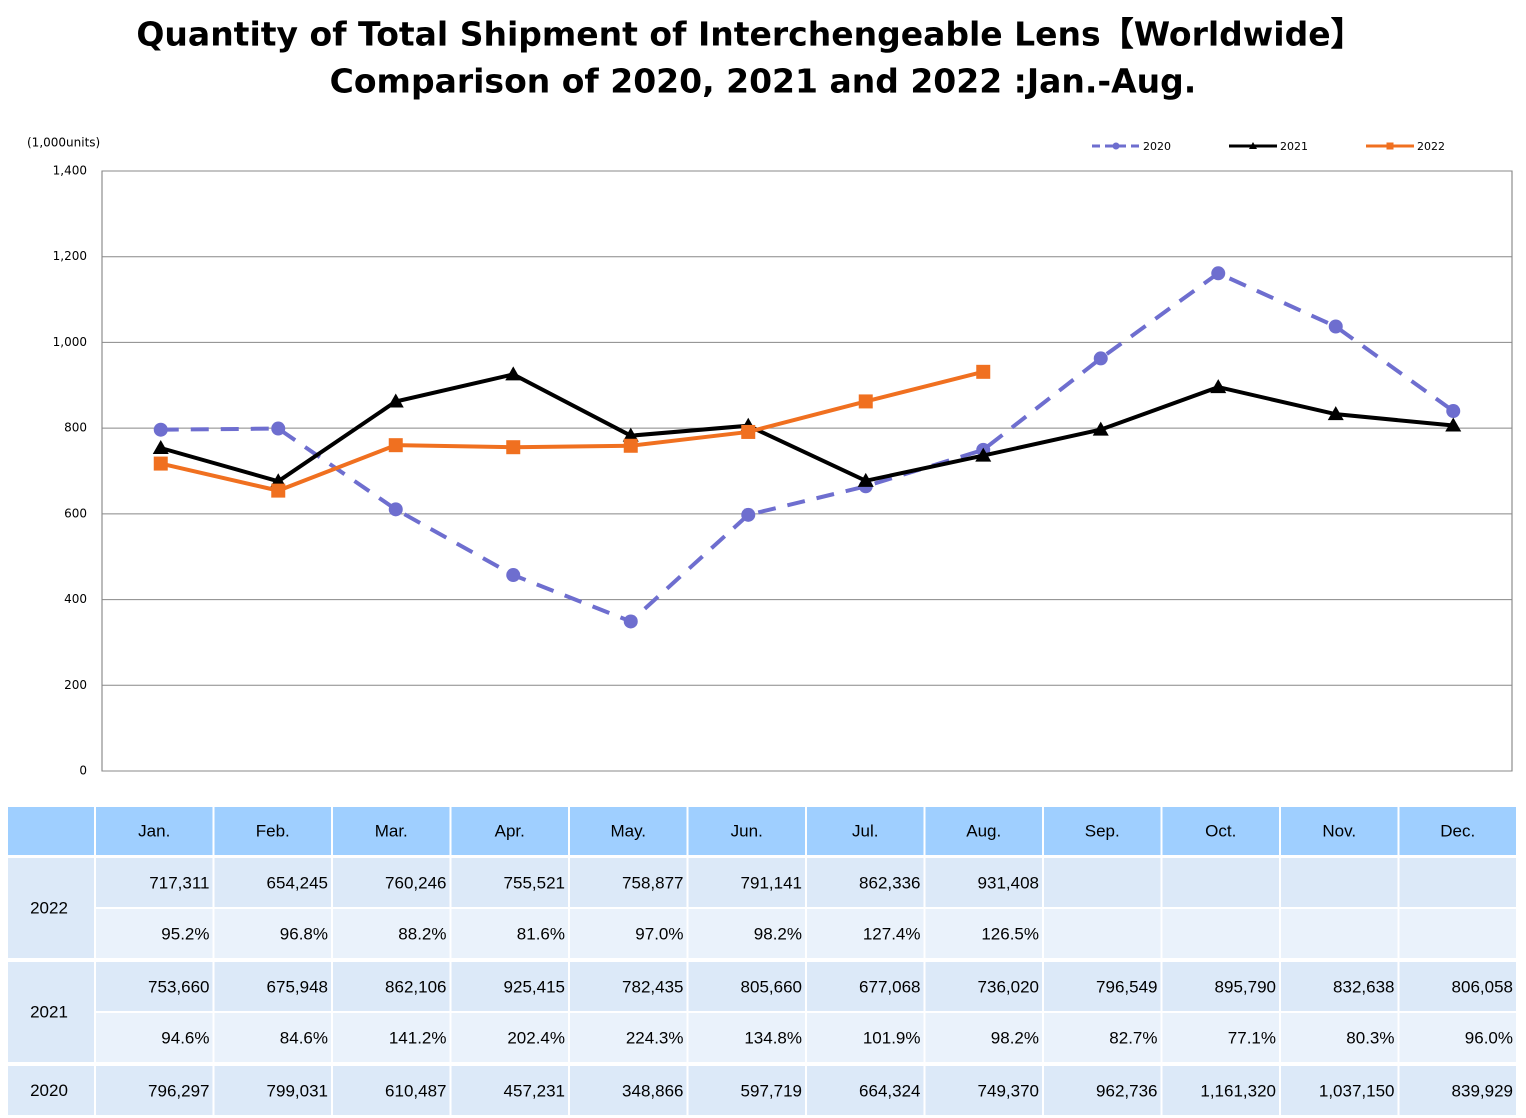 Image resolution: width=1526 pixels, height=1118 pixels. Describe the element at coordinates (70, 171) in the screenshot. I see `y-tick-label: 1,400` at that location.